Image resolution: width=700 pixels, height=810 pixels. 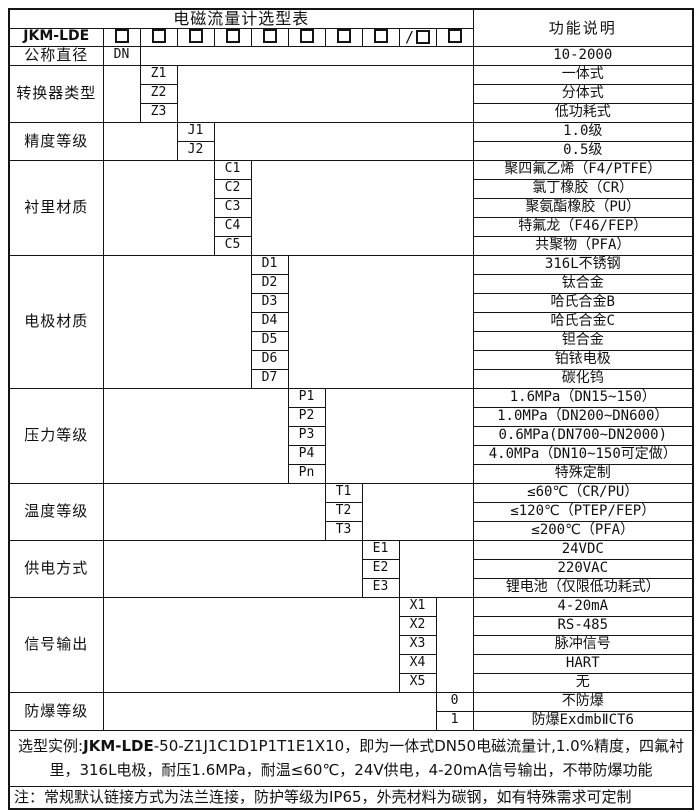 I want to click on option-code: P3, so click(x=306, y=435).